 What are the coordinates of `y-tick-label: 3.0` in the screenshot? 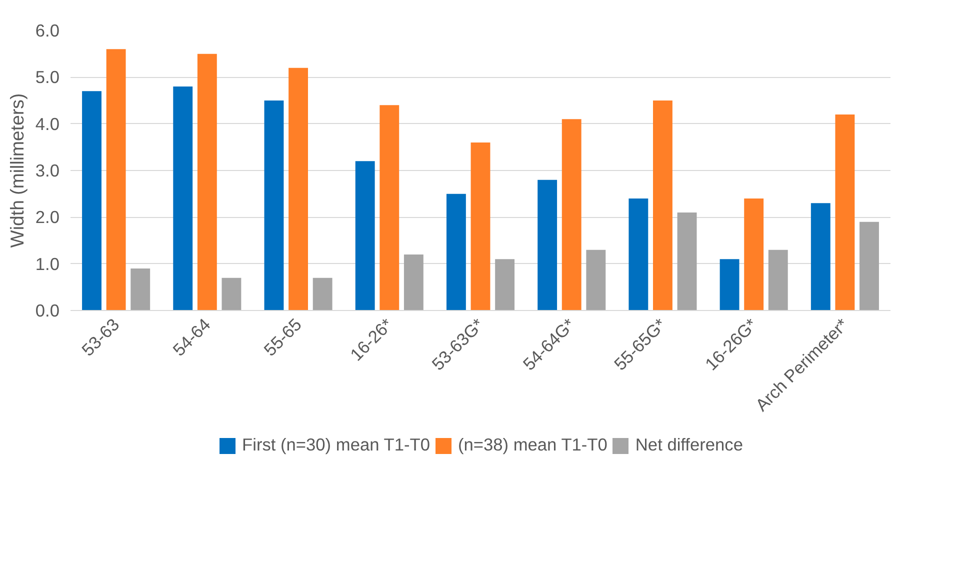 It's located at (47, 170).